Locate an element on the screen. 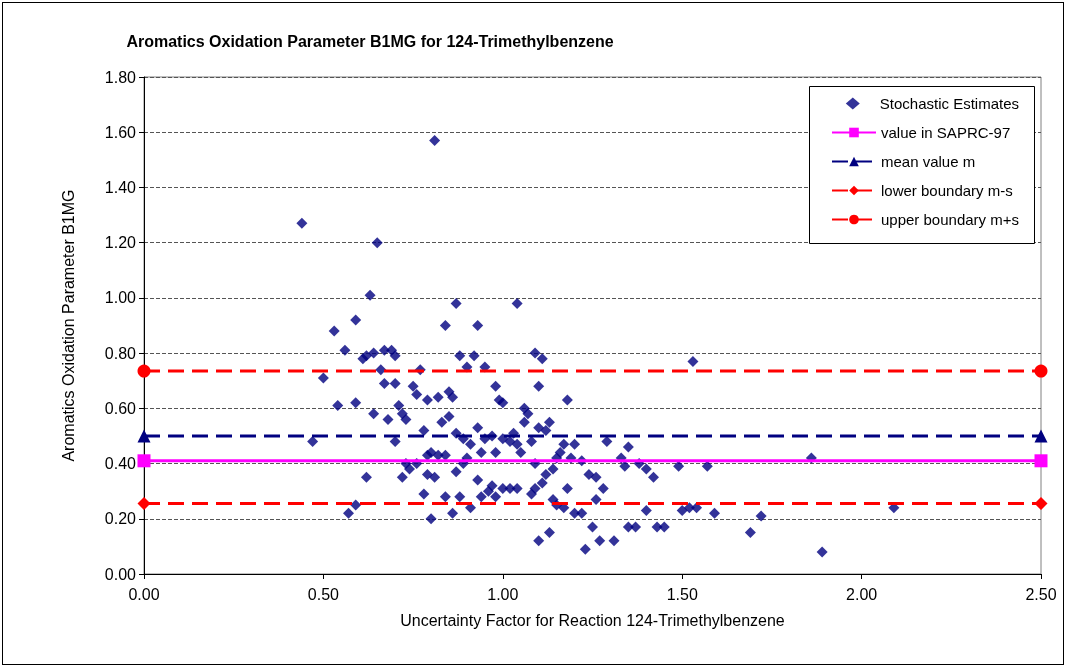 Image resolution: width=1068 pixels, height=669 pixels. x-tick-label: 2.00 is located at coordinates (862, 594).